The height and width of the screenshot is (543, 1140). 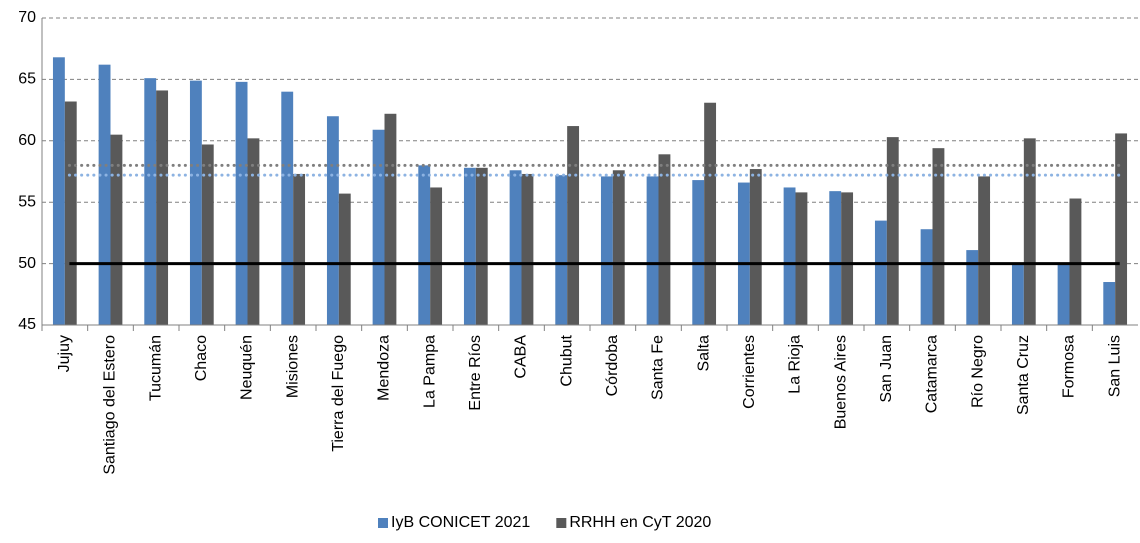 I want to click on y-tick-label: 50, so click(x=27, y=263).